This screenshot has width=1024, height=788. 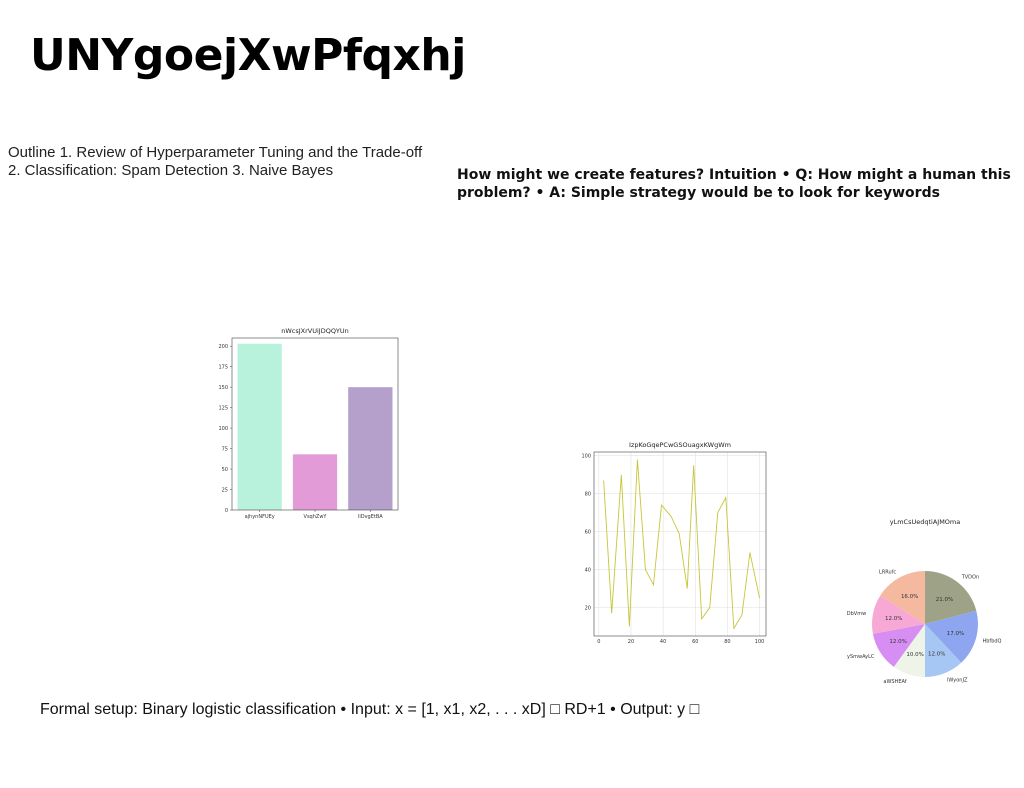 What do you see at coordinates (223, 408) in the screenshot?
I see `bar-y-tick-label: 125` at bounding box center [223, 408].